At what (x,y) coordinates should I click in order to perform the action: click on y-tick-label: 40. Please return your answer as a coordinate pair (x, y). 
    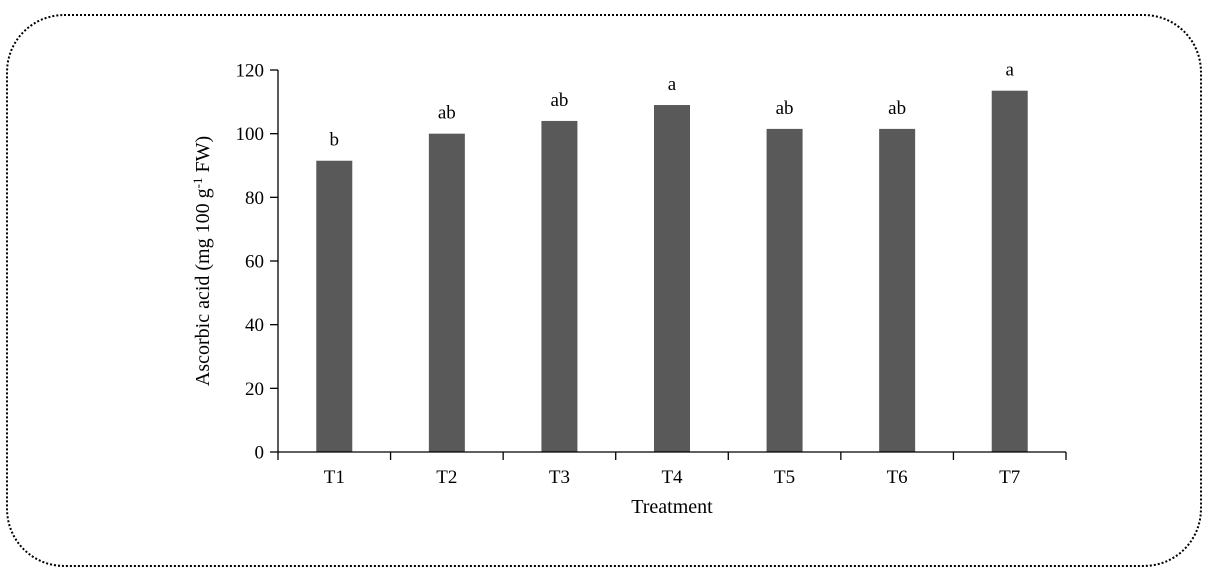
    Looking at the image, I should click on (254, 325).